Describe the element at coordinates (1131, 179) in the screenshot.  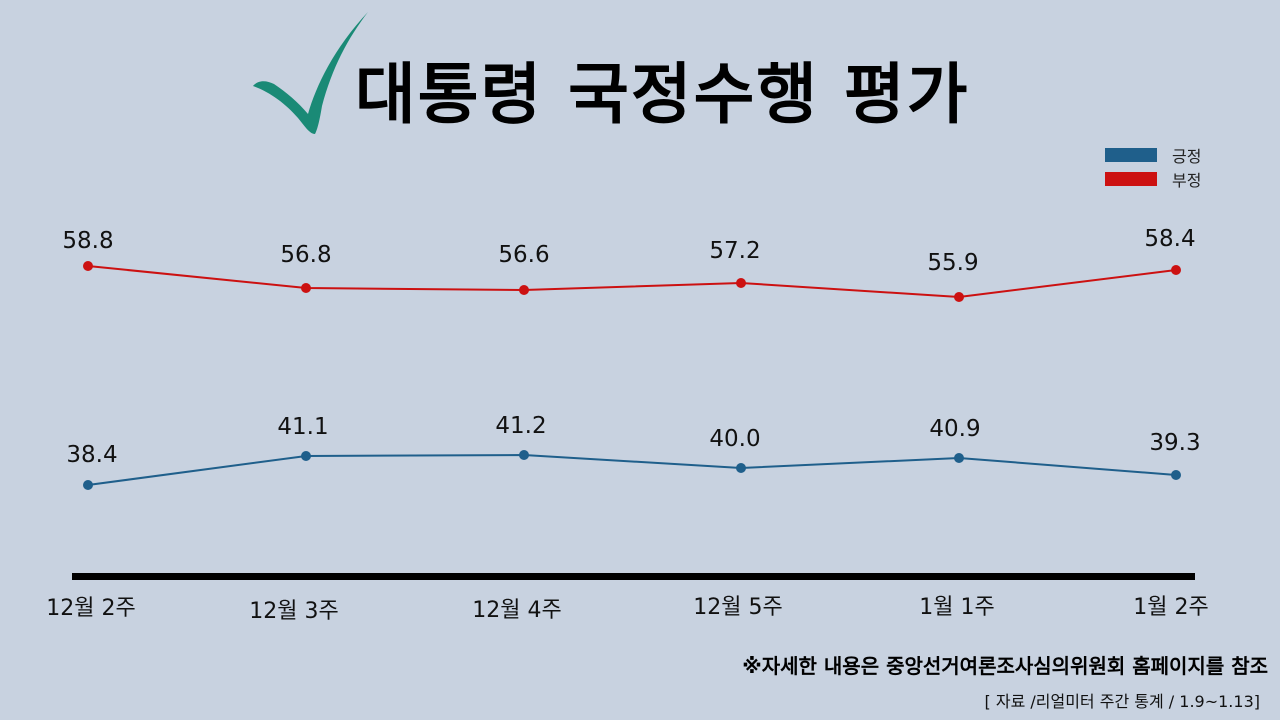
I see `legend-swatch-negative` at that location.